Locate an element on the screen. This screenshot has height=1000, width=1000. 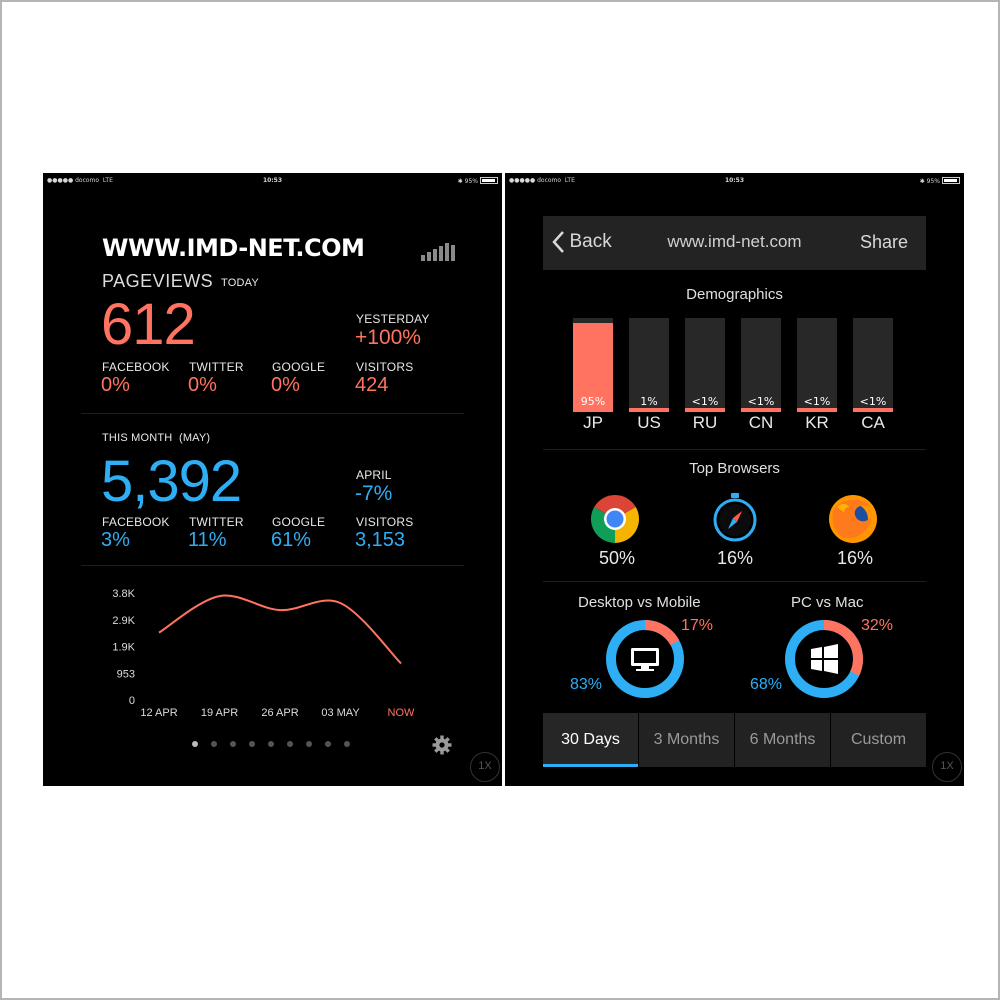
chrome-icon is located at coordinates (615, 519).